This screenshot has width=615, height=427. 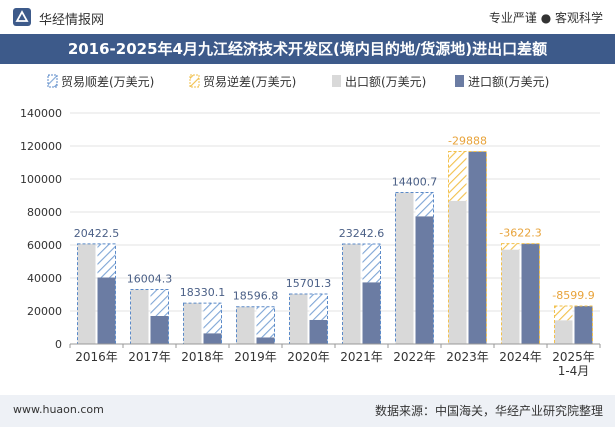 What do you see at coordinates (573, 357) in the screenshot?
I see `x-tick-label: 2025年` at bounding box center [573, 357].